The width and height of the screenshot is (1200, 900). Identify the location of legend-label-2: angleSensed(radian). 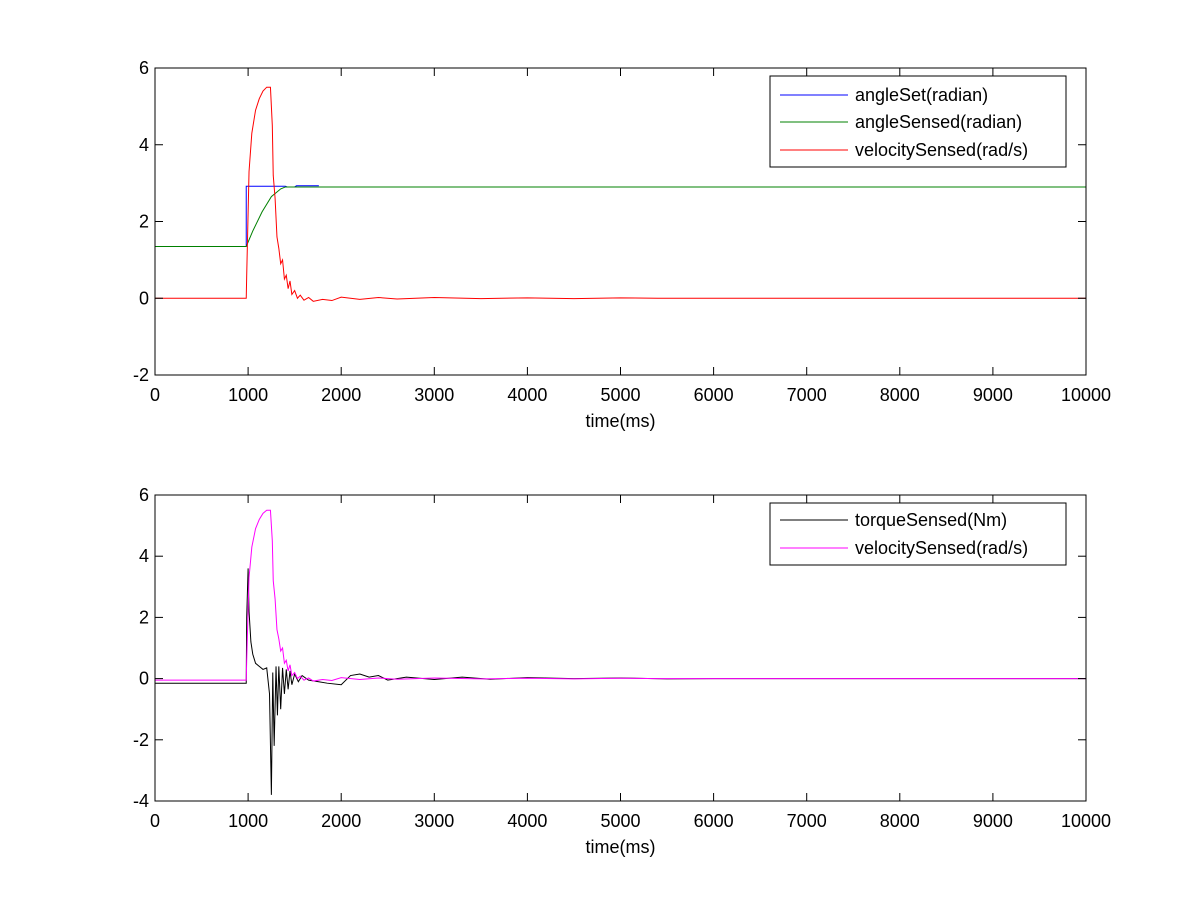
(938, 122).